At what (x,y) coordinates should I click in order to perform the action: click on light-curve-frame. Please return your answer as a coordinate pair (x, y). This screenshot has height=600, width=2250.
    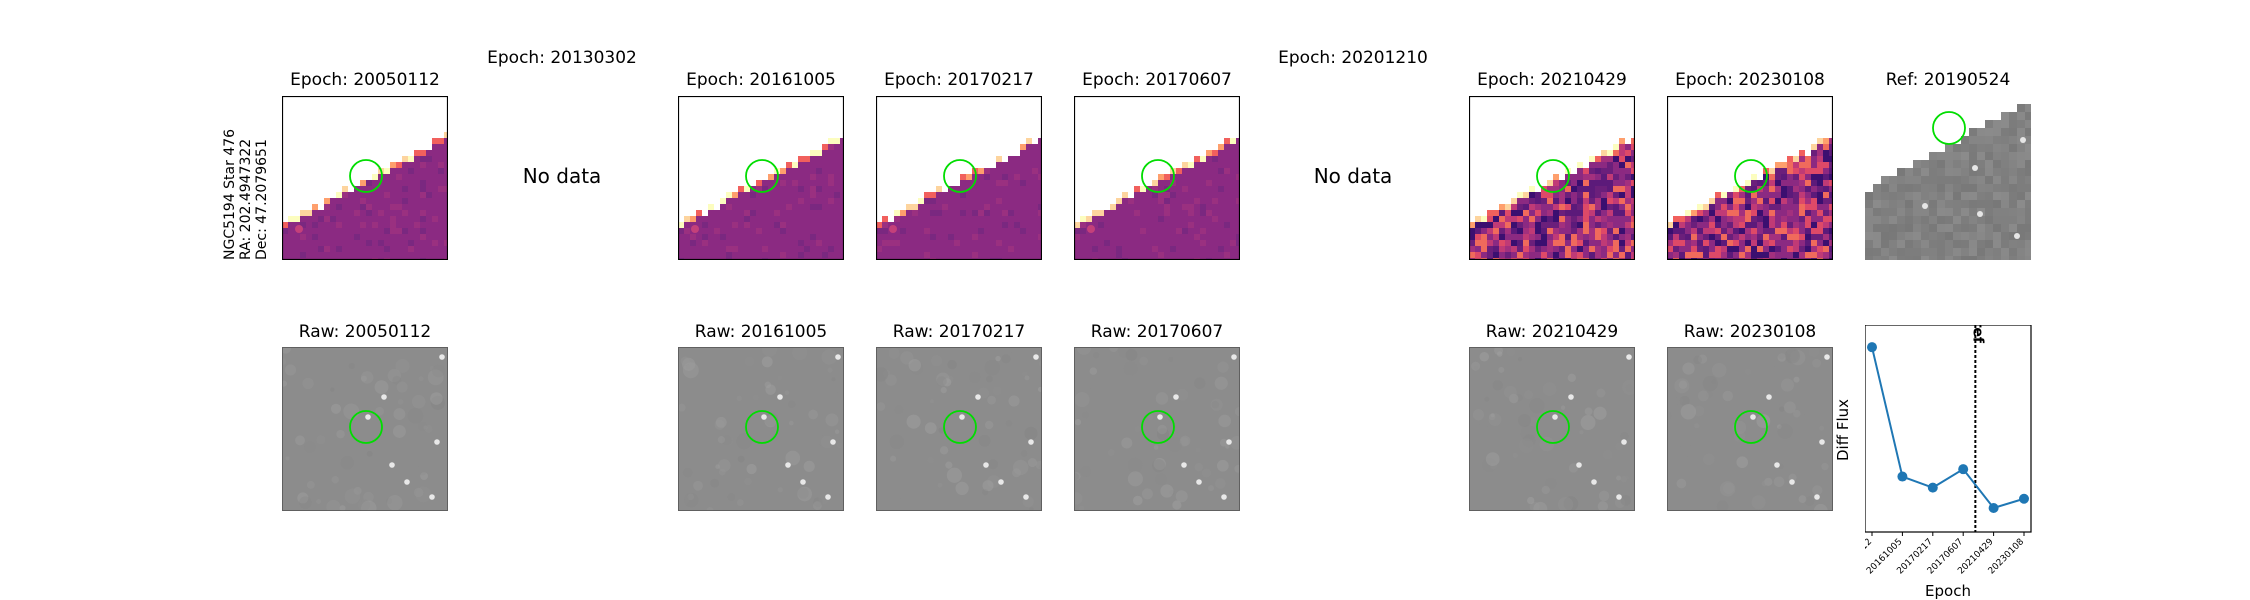
    Looking at the image, I should click on (1948, 429).